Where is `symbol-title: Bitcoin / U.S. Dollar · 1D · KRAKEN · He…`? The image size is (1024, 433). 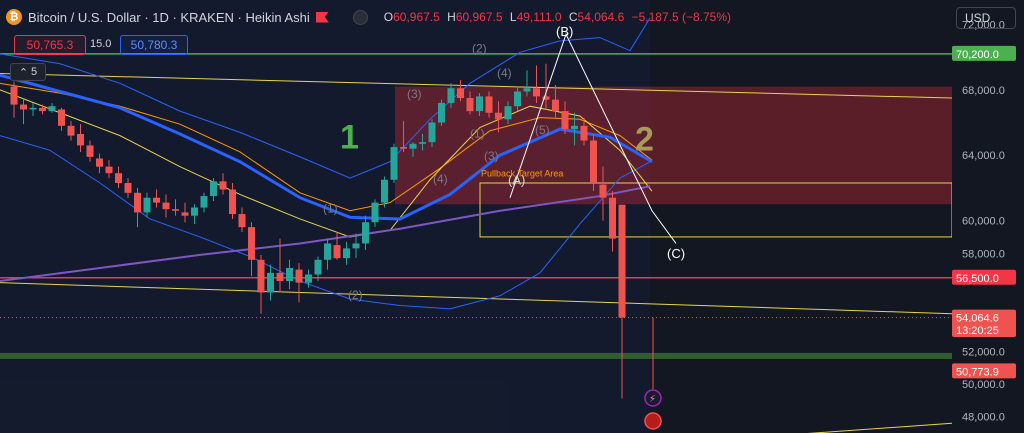 symbol-title: Bitcoin / U.S. Dollar · 1D · KRAKEN · He… is located at coordinates (169, 17).